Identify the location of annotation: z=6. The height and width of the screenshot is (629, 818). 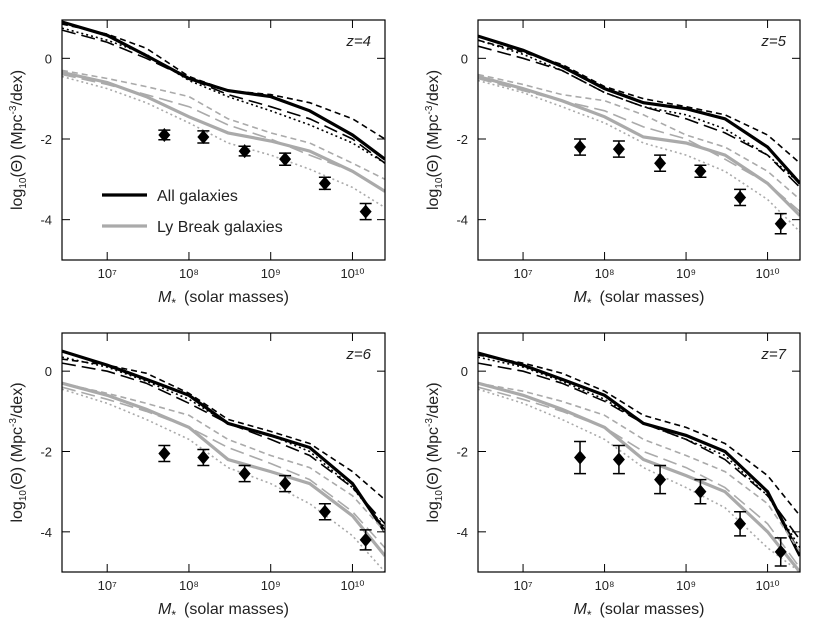
(358, 354).